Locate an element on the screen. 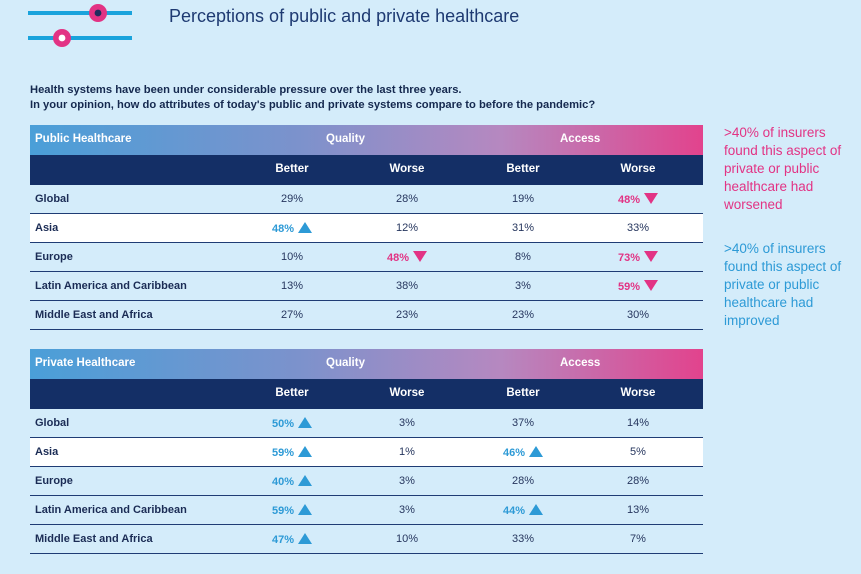 The width and height of the screenshot is (861, 574). table-cell: 31% is located at coordinates (523, 228).